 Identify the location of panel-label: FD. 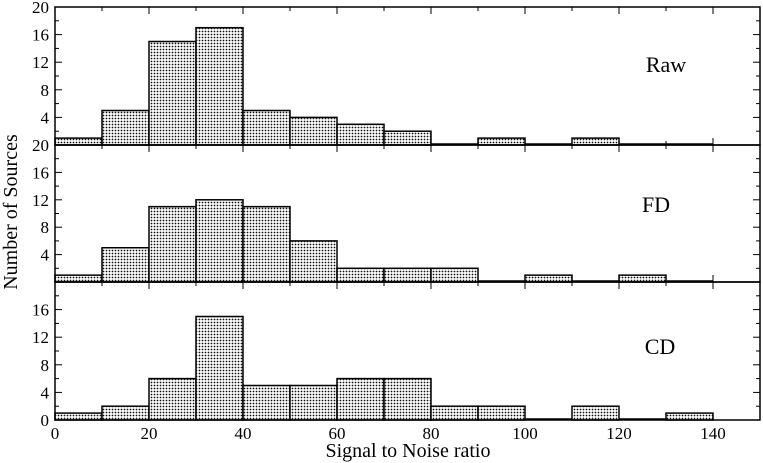
(656, 204).